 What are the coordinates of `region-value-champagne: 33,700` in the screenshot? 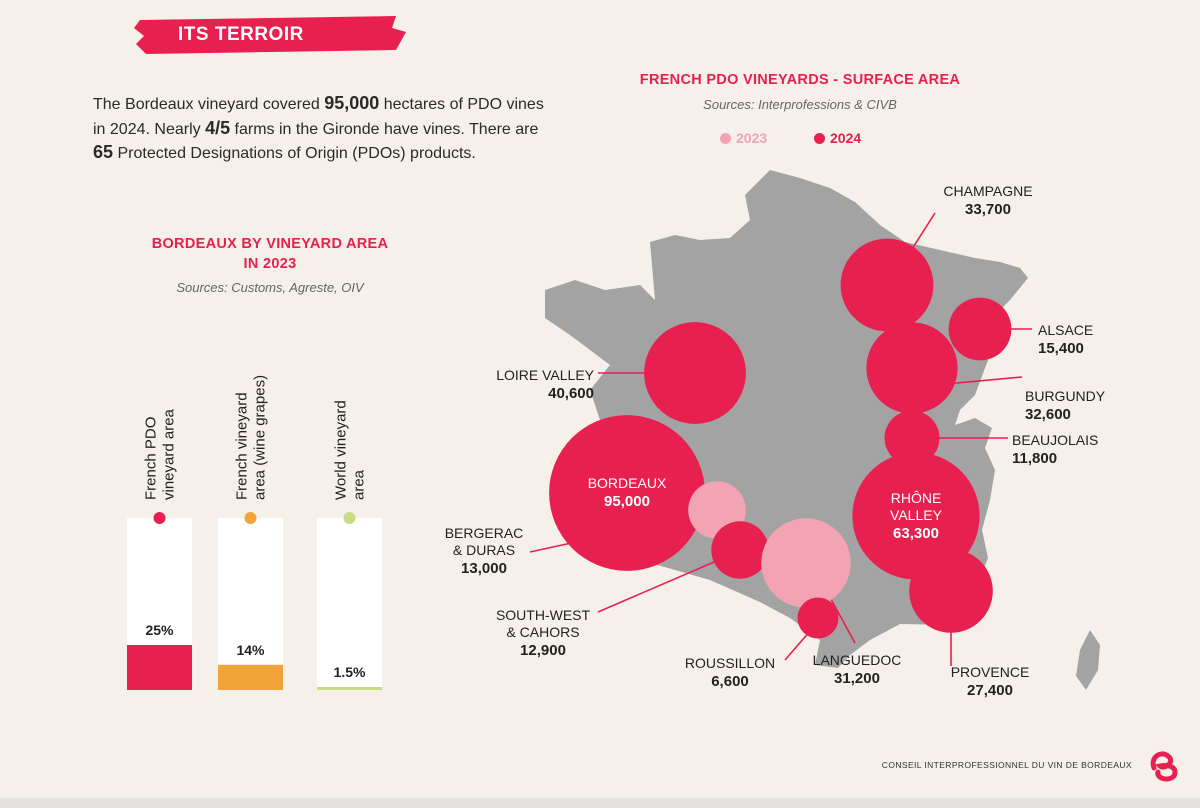 It's located at (988, 209).